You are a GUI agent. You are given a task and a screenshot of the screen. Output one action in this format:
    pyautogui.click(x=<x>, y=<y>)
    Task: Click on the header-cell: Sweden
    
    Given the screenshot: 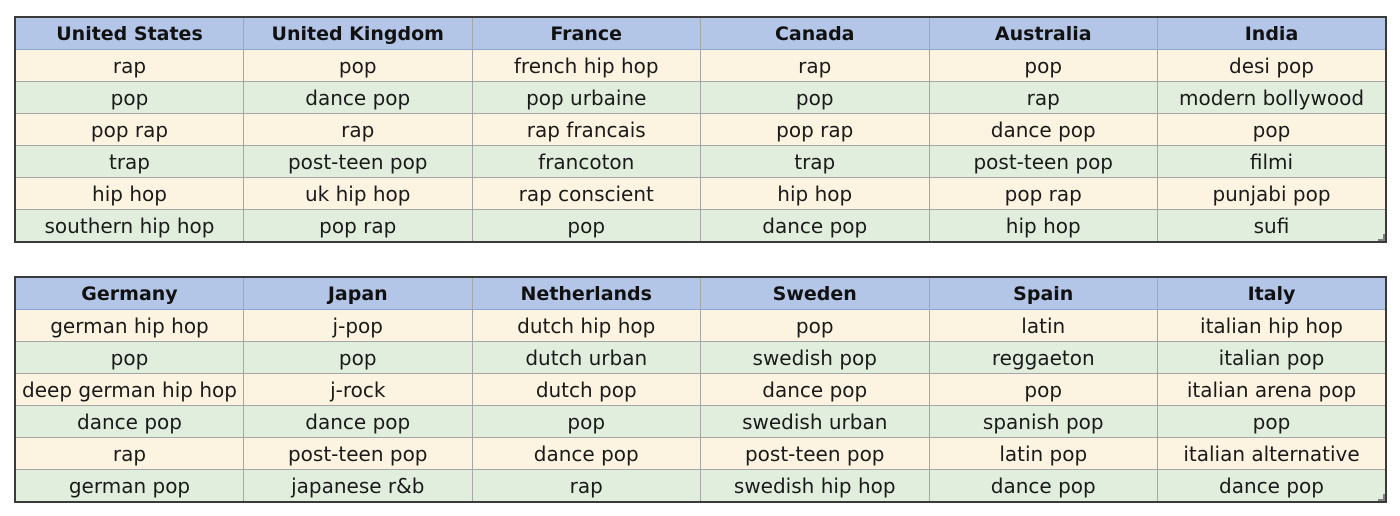 What is the action you would take?
    pyautogui.click(x=815, y=293)
    